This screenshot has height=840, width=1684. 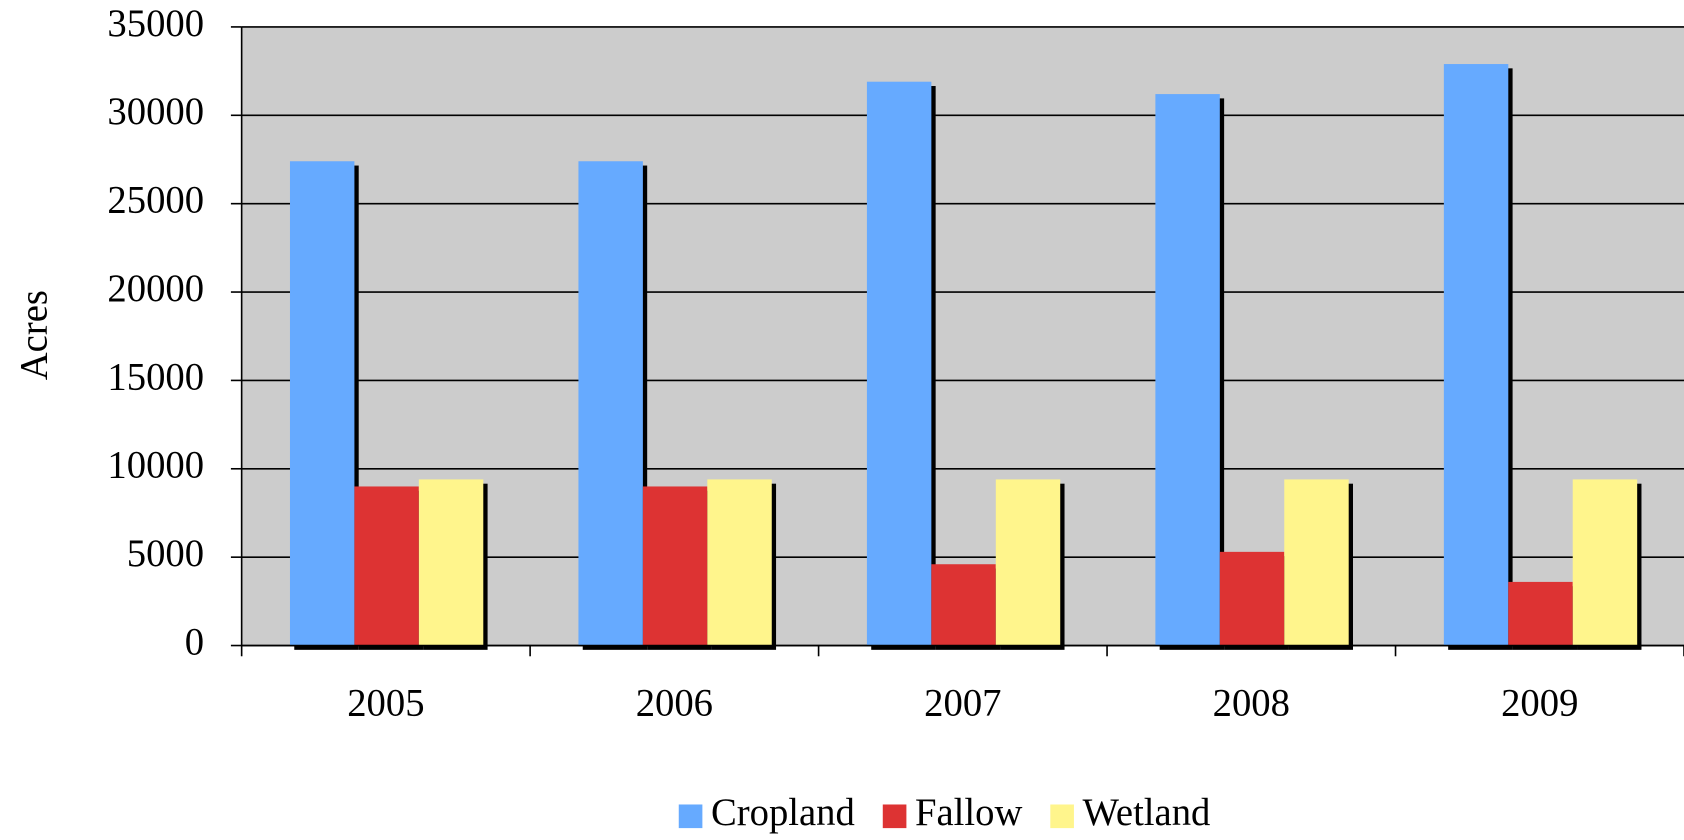 What do you see at coordinates (194, 642) in the screenshot?
I see `y-tick-label: 0` at bounding box center [194, 642].